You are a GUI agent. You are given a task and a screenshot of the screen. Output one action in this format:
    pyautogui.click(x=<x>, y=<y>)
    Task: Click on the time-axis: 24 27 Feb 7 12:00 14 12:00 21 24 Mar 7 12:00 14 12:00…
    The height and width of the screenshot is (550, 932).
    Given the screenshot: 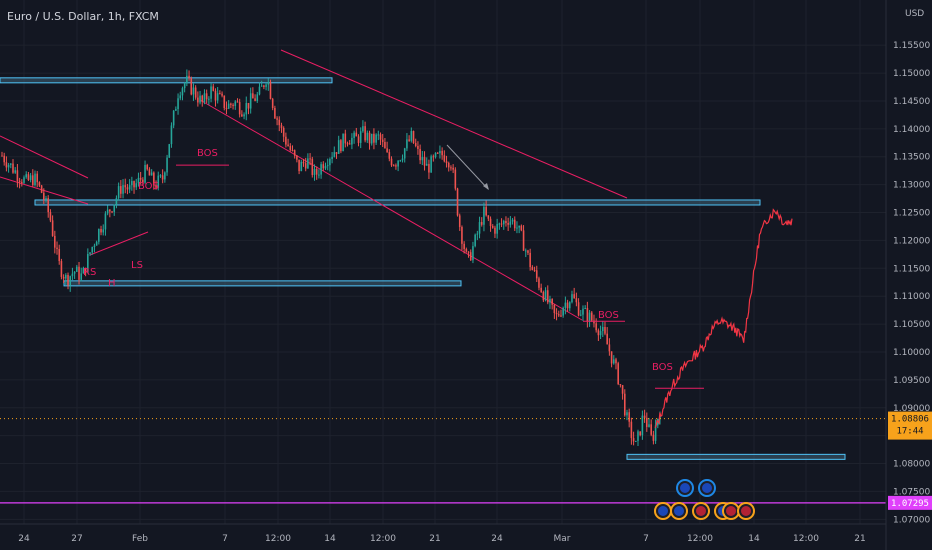 What is the action you would take?
    pyautogui.click(x=441, y=539)
    